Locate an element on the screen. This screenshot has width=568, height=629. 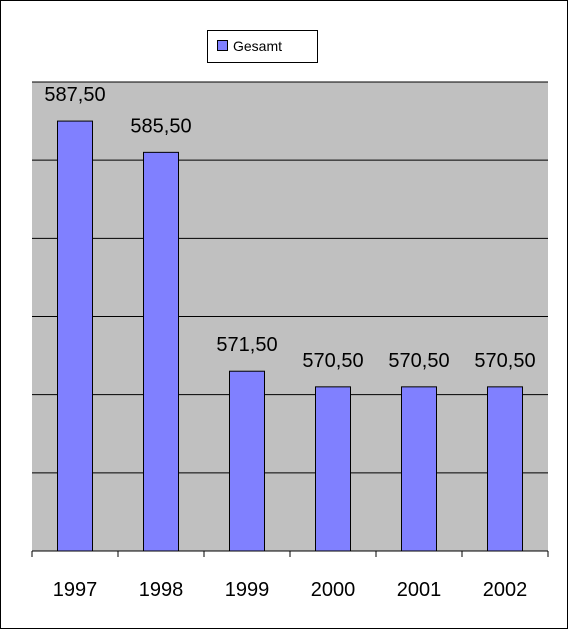
x-tick-label: 1997 is located at coordinates (75, 590).